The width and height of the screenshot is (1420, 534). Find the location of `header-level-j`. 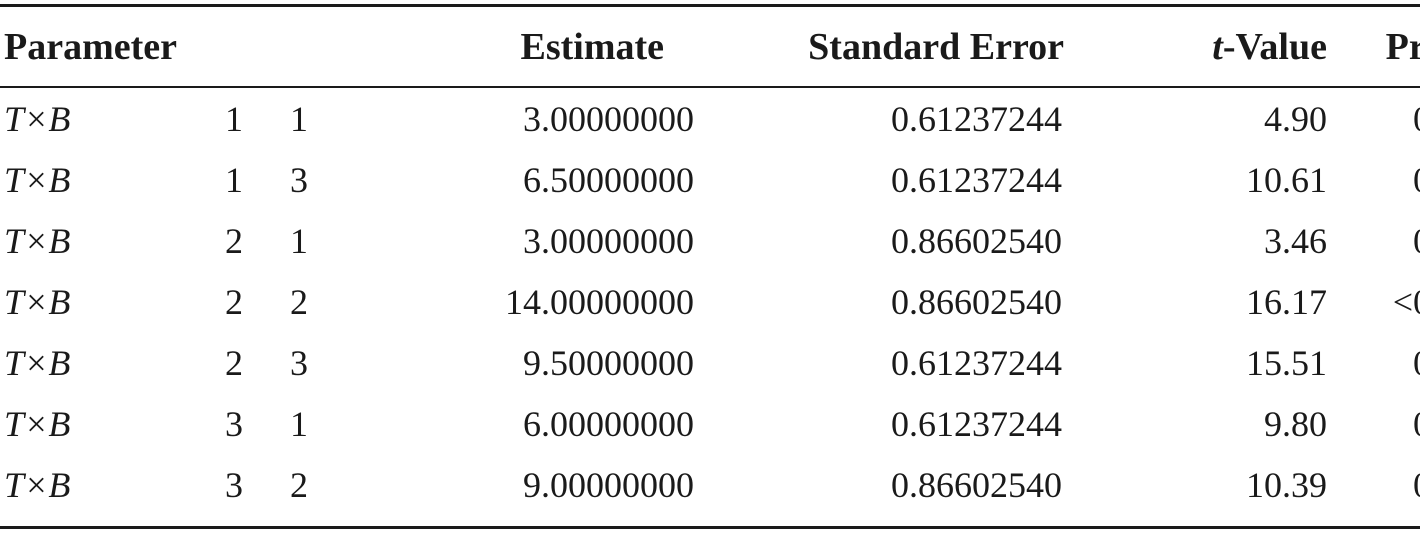

header-level-j is located at coordinates (299, 46).